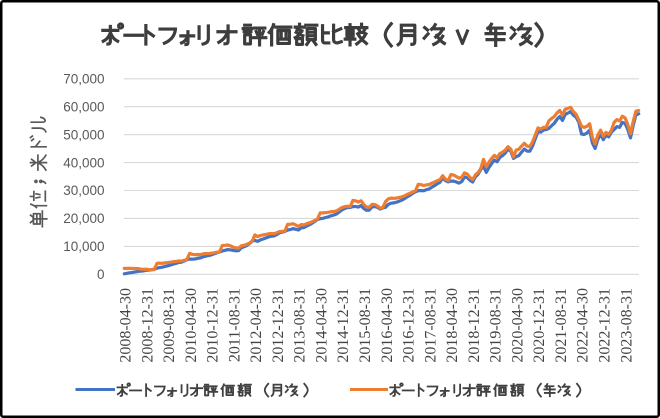  I want to click on svg-text: 2014-12-31, so click(343, 325).